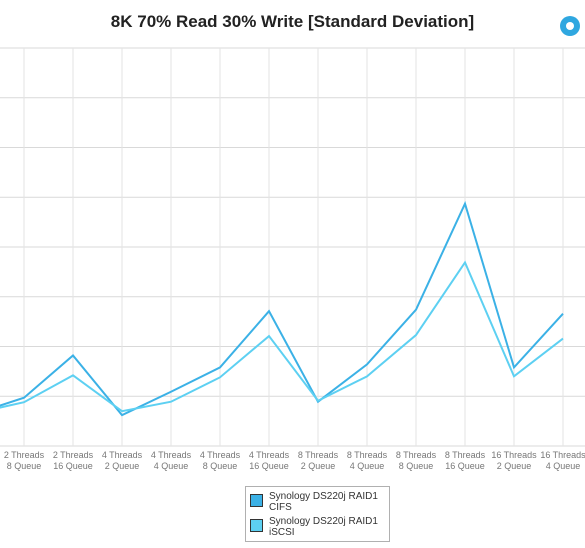 This screenshot has height=548, width=585. Describe the element at coordinates (367, 460) in the screenshot. I see `x-tick-label: 8 Threads 4 Queue` at that location.